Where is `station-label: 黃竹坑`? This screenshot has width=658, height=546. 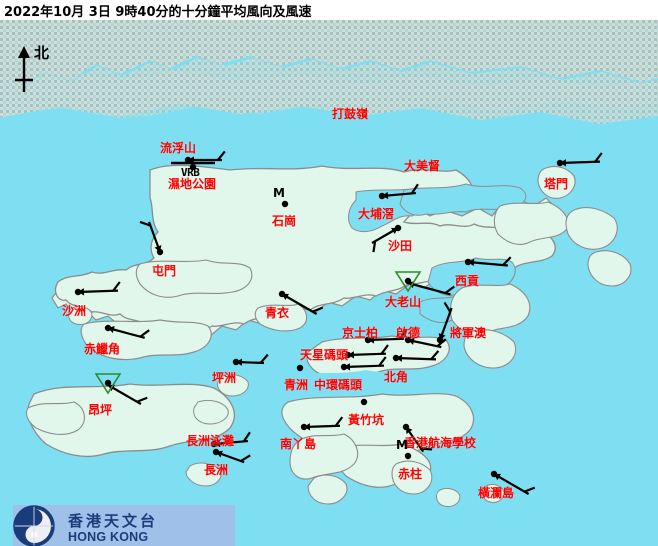 station-label: 黃竹坑 is located at coordinates (366, 420).